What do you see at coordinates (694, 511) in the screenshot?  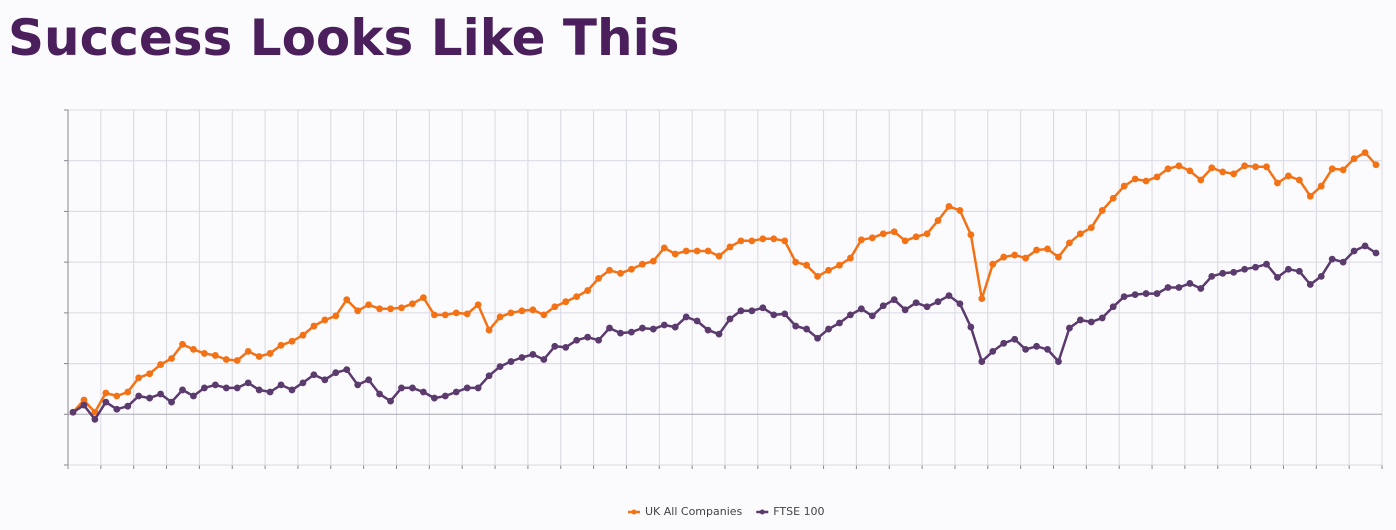 I see `legend-label: UK All Companies` at bounding box center [694, 511].